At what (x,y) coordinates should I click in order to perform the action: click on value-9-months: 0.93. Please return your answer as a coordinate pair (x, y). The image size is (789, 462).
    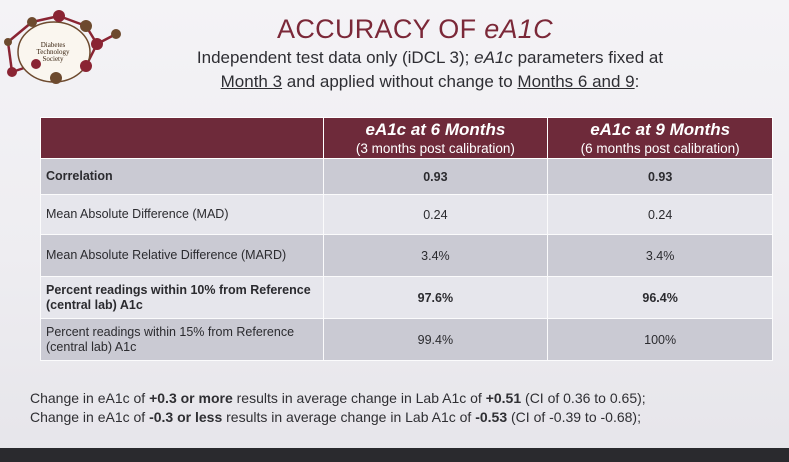
    Looking at the image, I should click on (660, 176).